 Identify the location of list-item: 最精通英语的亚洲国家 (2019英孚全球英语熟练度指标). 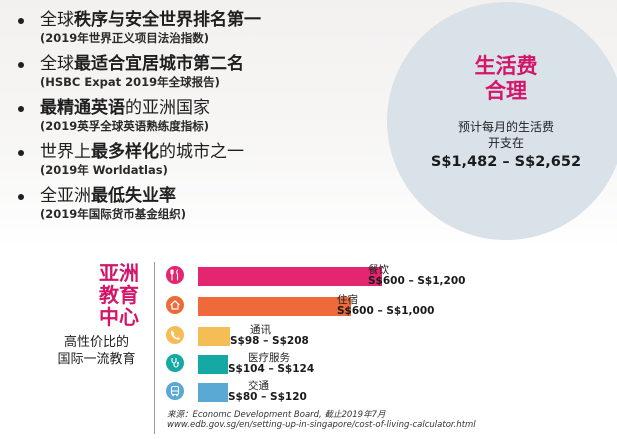
(210, 116).